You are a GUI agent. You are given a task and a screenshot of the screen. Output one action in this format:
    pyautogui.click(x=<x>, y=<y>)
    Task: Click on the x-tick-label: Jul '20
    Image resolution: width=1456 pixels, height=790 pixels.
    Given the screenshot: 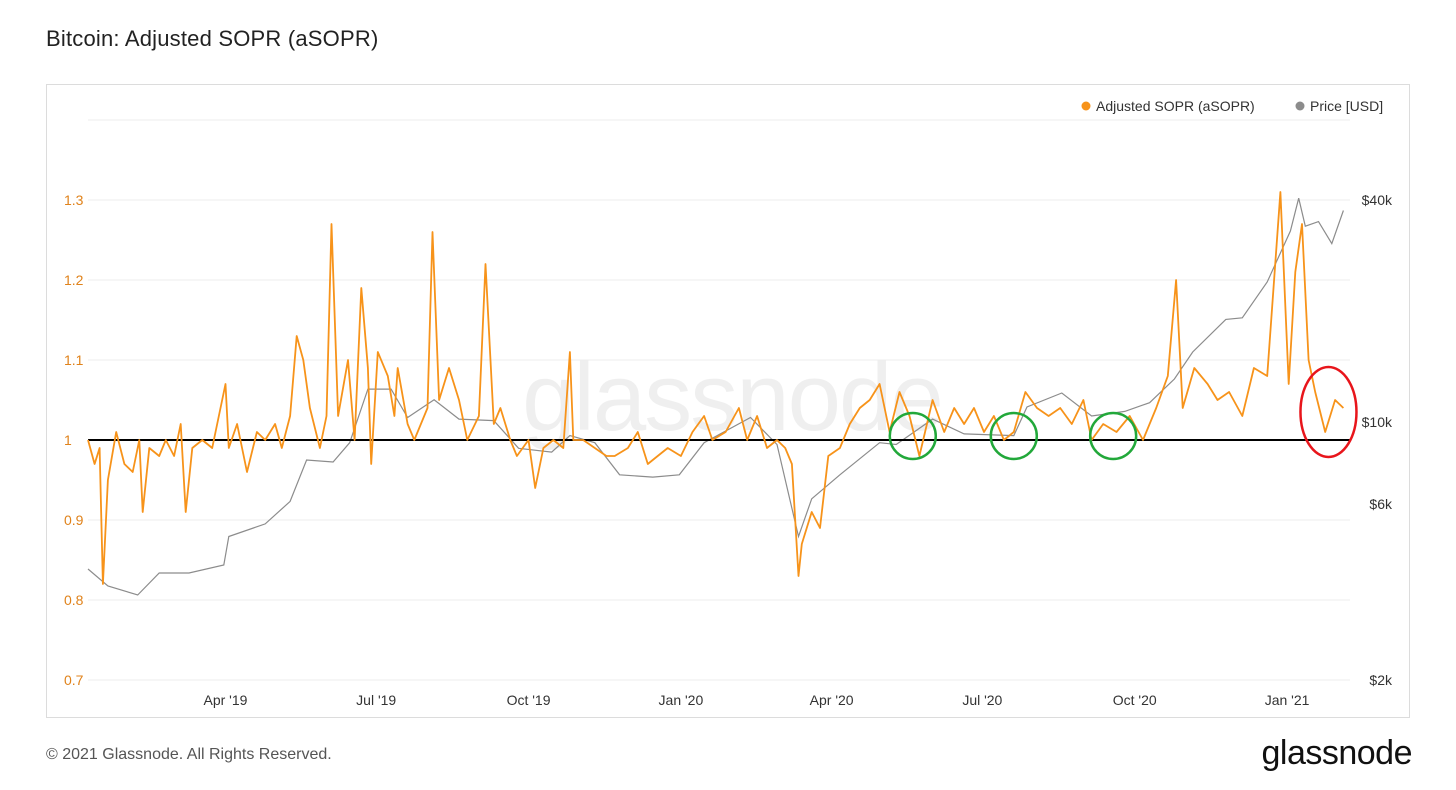 What is the action you would take?
    pyautogui.click(x=982, y=700)
    